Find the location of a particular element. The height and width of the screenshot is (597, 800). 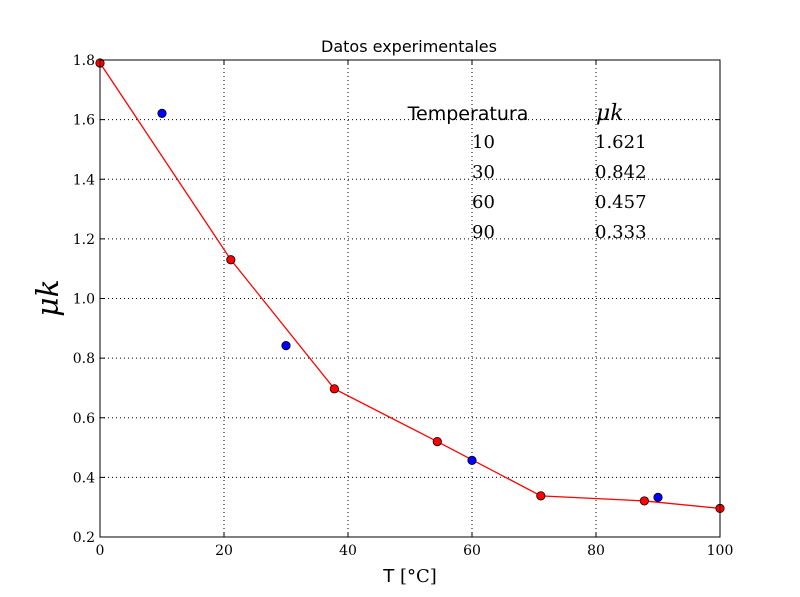

chart-title: Datos experimentales is located at coordinates (409, 46).